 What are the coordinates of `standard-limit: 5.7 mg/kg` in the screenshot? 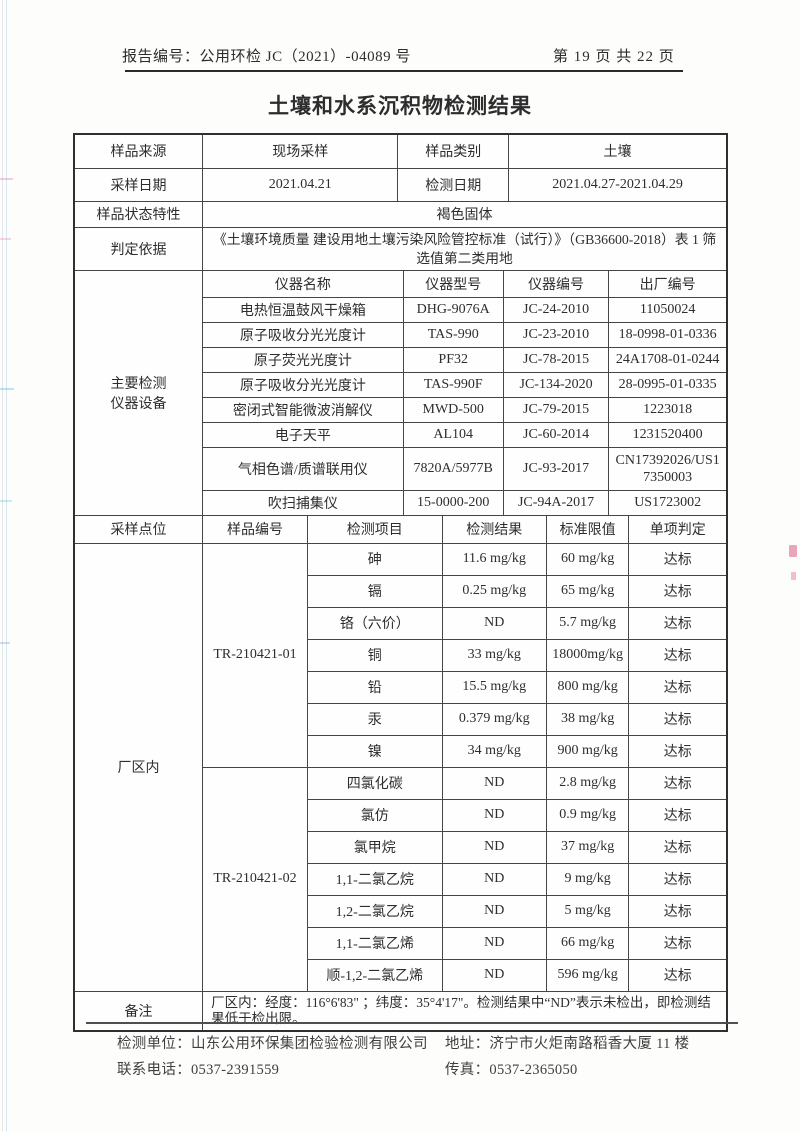 It's located at (588, 623).